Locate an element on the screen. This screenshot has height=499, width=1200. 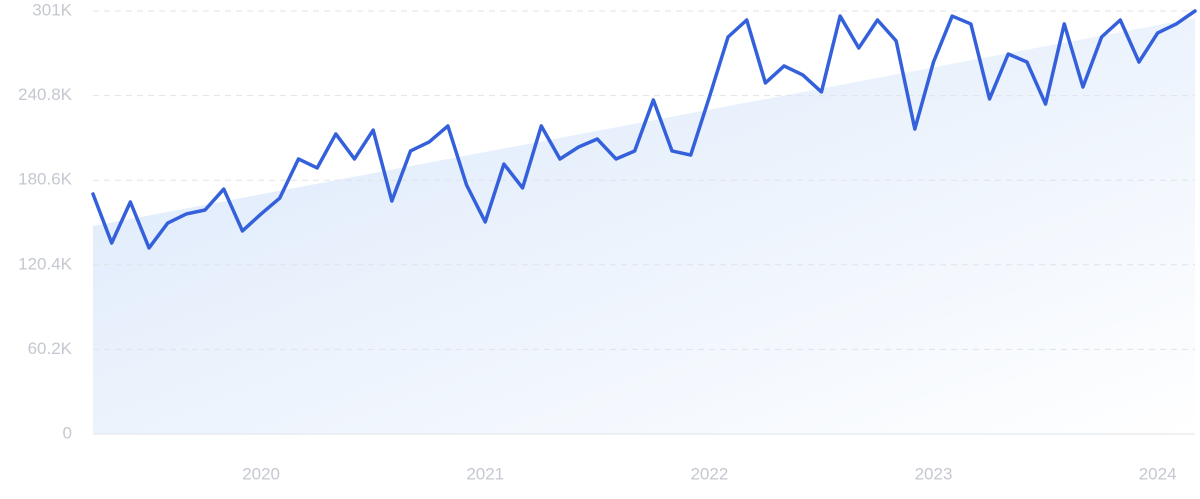
x-tick-label: 2020 is located at coordinates (261, 473).